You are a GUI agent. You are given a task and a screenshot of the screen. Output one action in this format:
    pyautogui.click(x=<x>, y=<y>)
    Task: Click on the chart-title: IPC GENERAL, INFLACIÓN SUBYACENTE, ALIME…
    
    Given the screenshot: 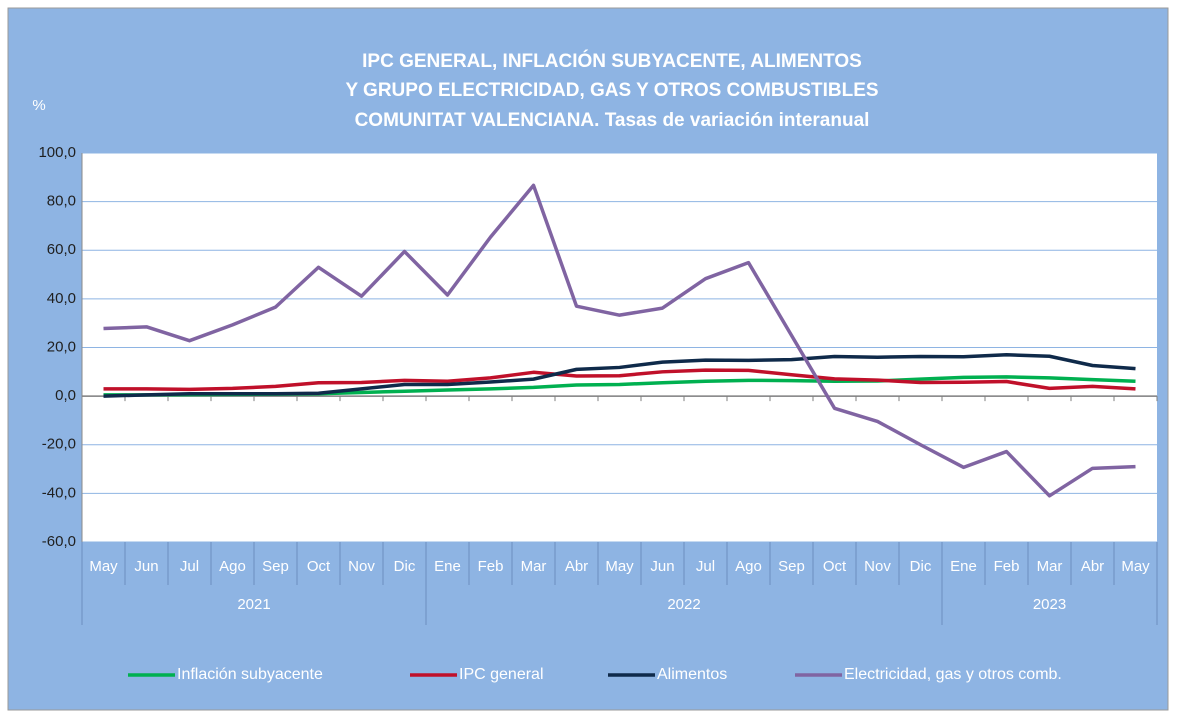 What is the action you would take?
    pyautogui.click(x=612, y=61)
    